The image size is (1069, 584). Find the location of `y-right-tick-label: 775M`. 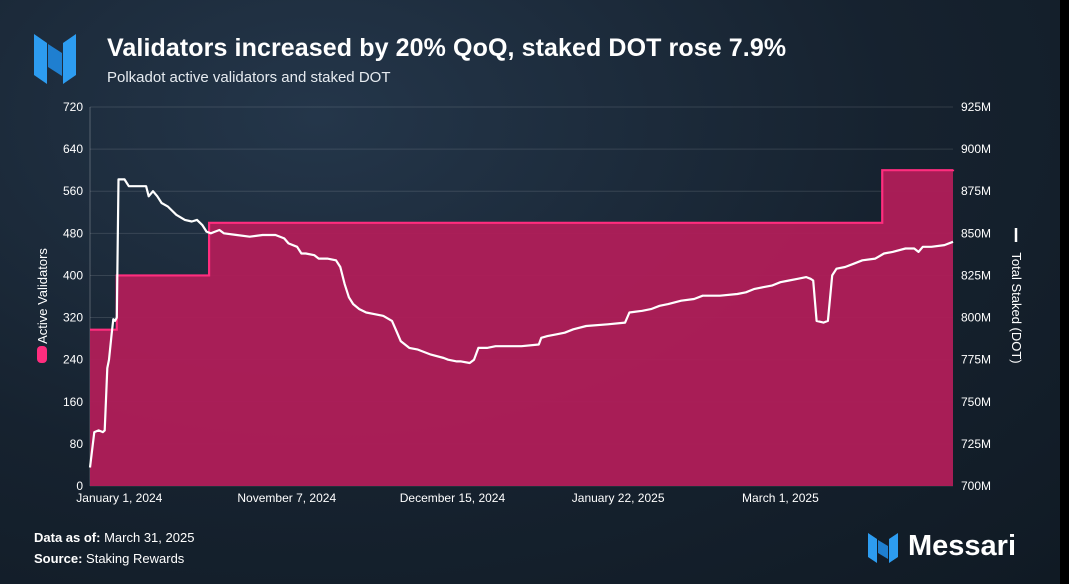

y-right-tick-label: 775M is located at coordinates (976, 360).